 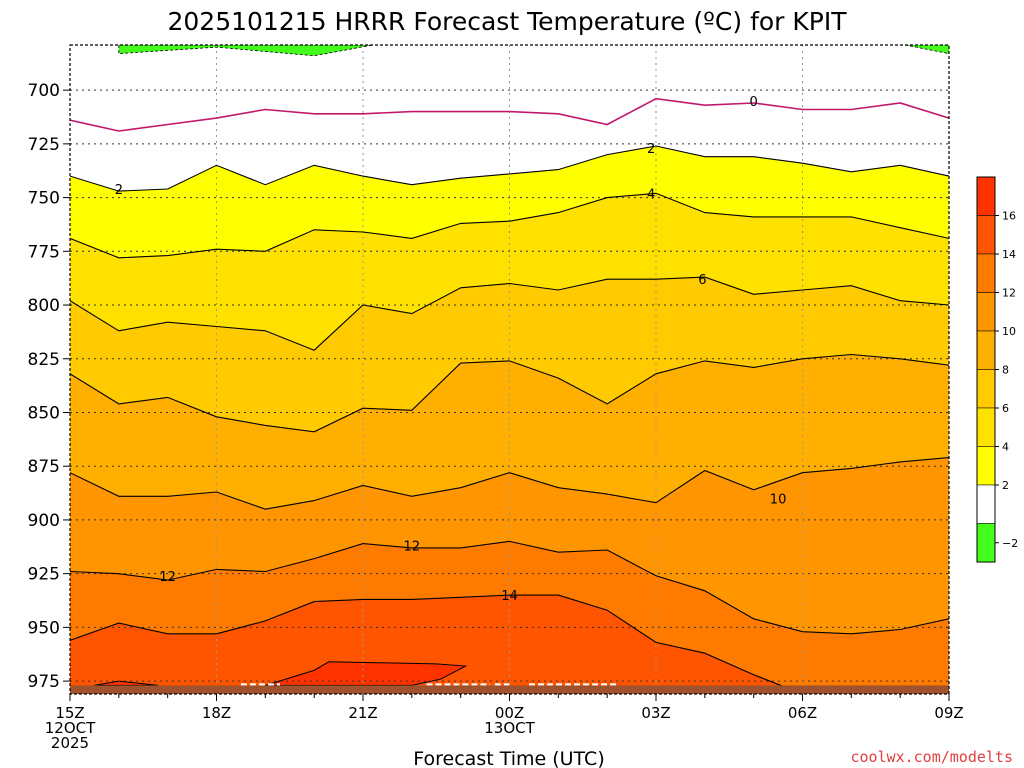 What do you see at coordinates (1009, 331) in the screenshot?
I see `colorbar-label-10: 10` at bounding box center [1009, 331].